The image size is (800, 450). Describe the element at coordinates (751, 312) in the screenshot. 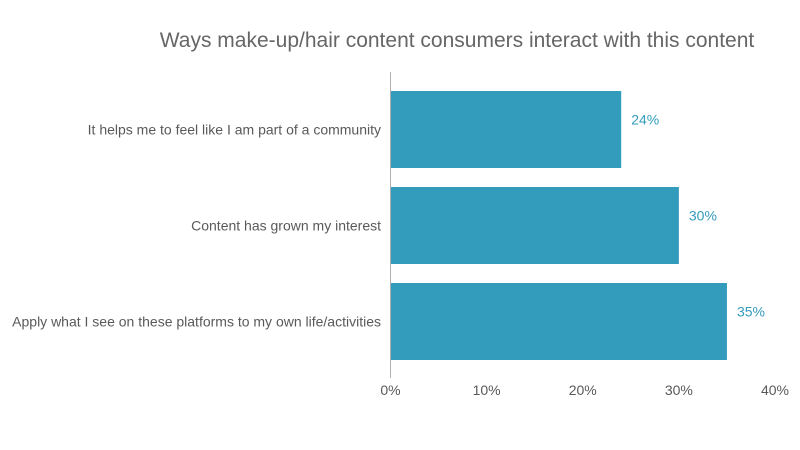

I see `data-label-3: 35%` at that location.